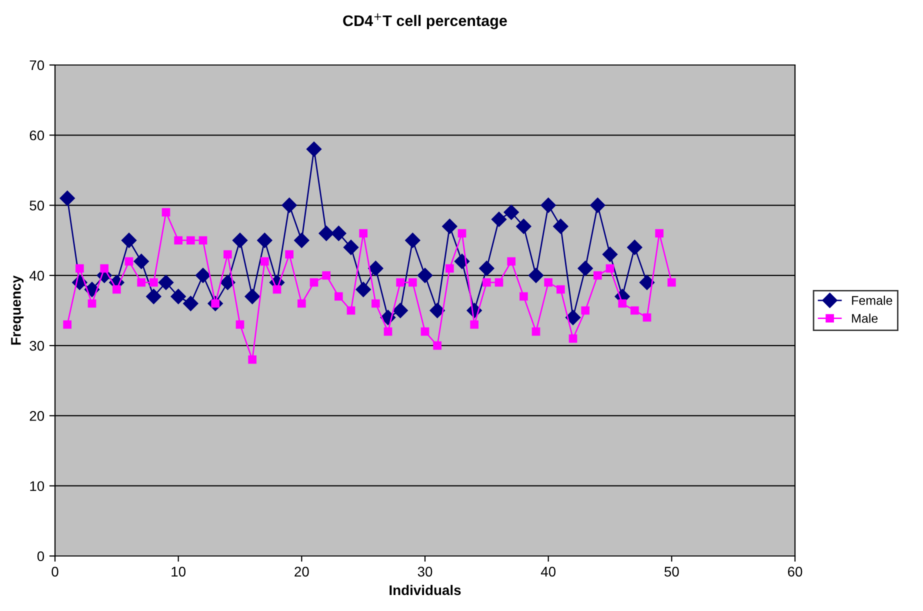  I want to click on chart-title: CD4$^{+}$T cell percentage, so click(425, 21).